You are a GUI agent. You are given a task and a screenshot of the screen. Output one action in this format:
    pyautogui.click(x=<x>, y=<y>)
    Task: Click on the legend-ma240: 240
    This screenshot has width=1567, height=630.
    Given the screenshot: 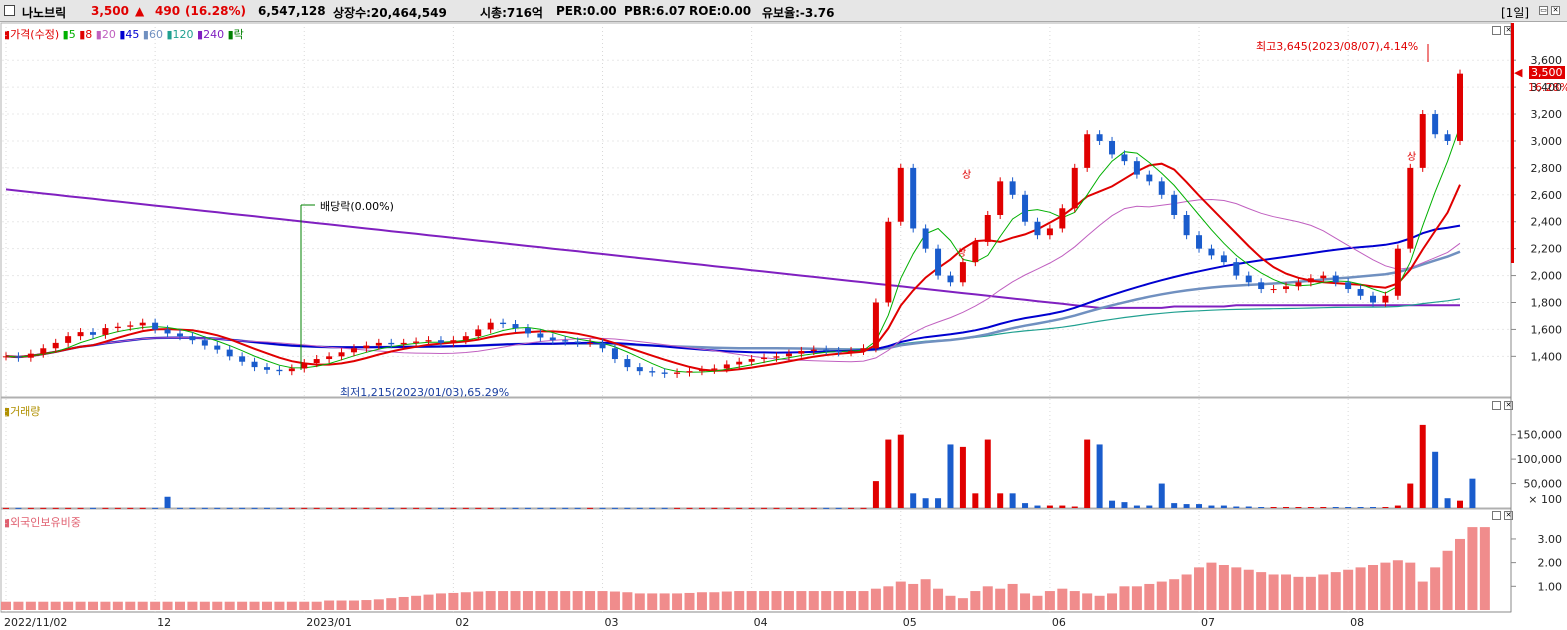 What is the action you would take?
    pyautogui.click(x=214, y=34)
    